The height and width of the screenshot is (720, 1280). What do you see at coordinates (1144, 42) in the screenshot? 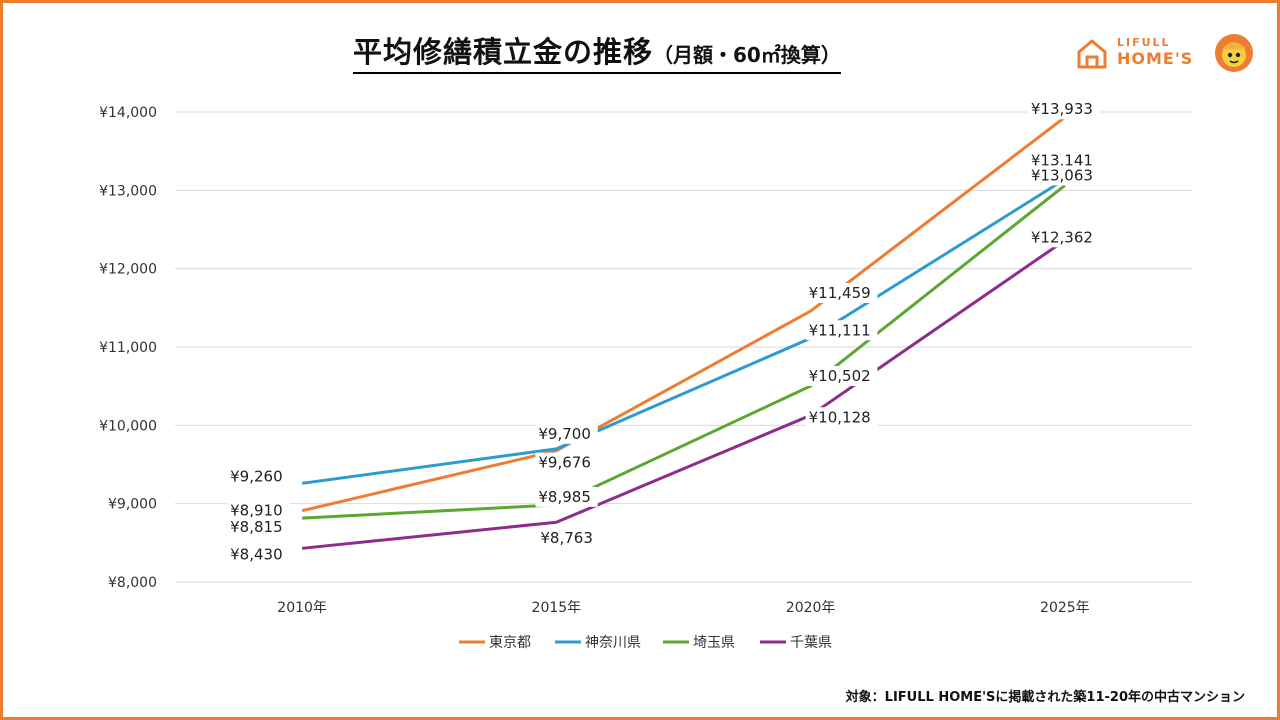
I see `logo-text-lifull: LIFULL` at bounding box center [1144, 42].